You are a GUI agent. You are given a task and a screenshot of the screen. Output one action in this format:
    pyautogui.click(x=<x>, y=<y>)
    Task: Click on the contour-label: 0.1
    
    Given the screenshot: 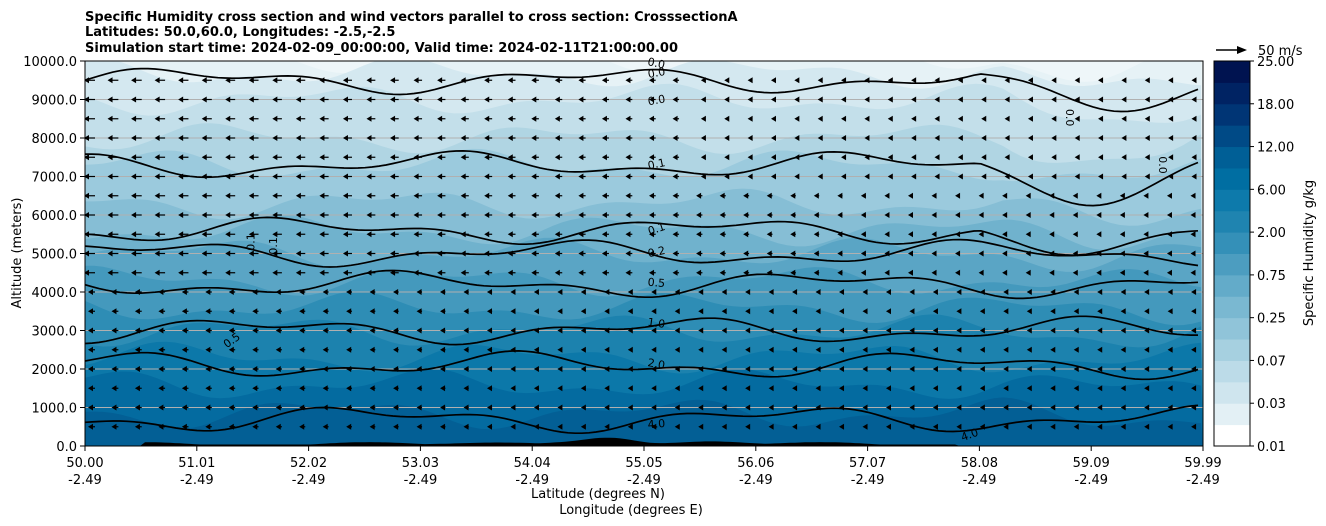 What is the action you would take?
    pyautogui.click(x=251, y=242)
    